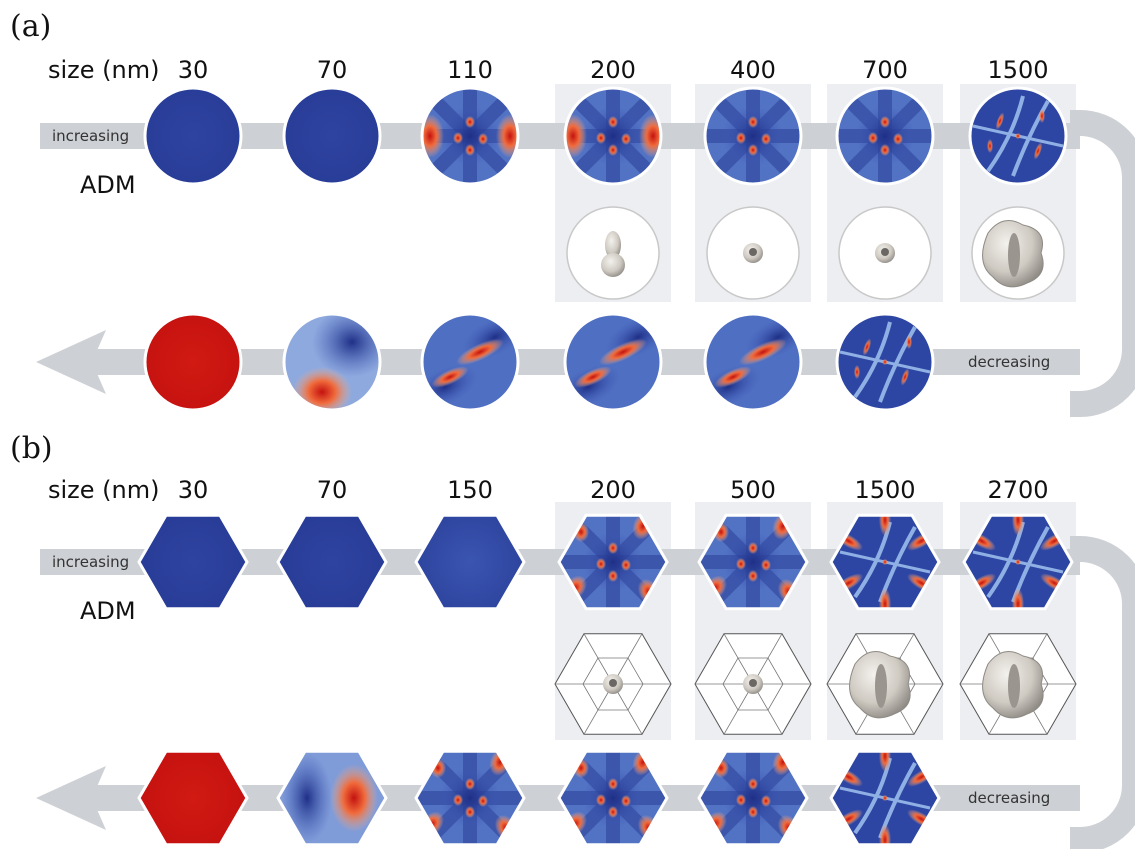 The image size is (1135, 849). Describe the element at coordinates (753, 490) in the screenshot. I see `size-label-4: 500` at that location.